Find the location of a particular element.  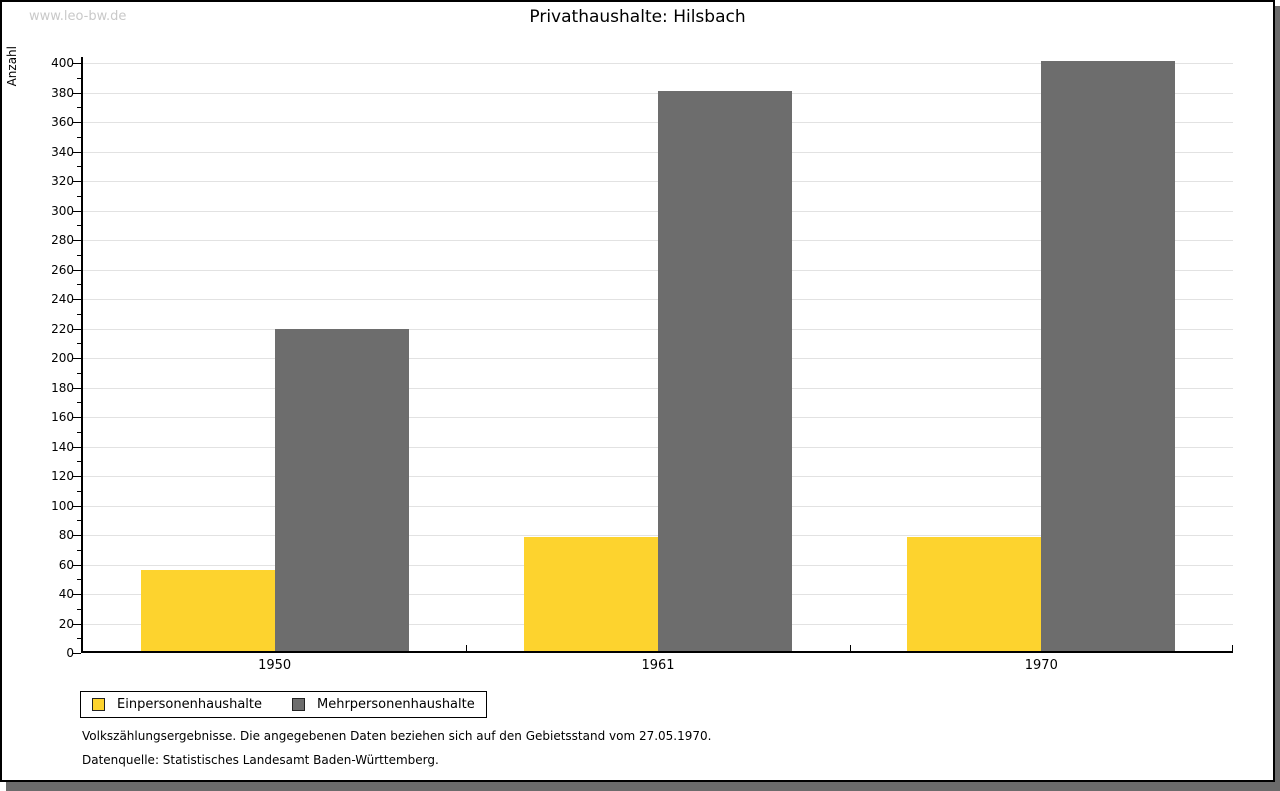

y-tick-label-340: 340 is located at coordinates (62, 151).